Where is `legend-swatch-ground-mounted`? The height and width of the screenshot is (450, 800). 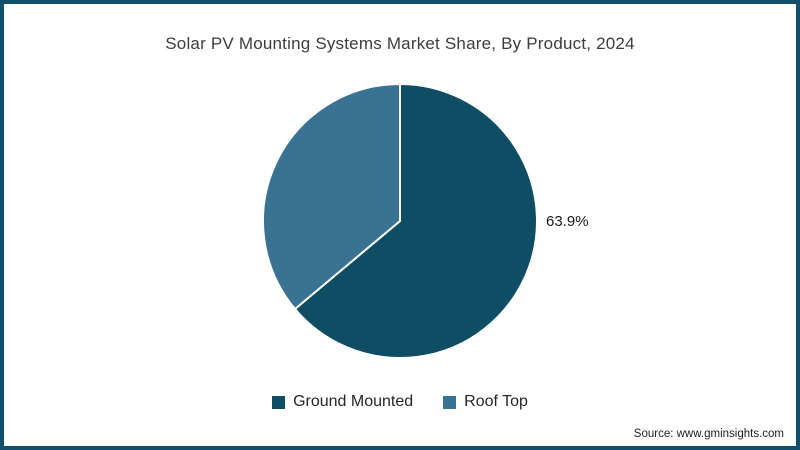
legend-swatch-ground-mounted is located at coordinates (279, 402).